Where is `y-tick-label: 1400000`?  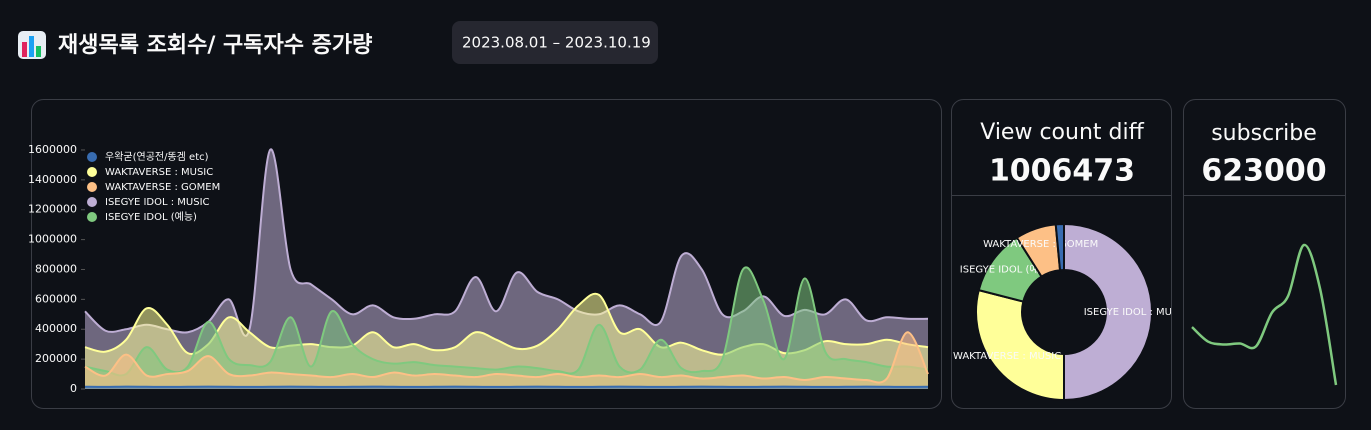
y-tick-label: 1400000 is located at coordinates (52, 179).